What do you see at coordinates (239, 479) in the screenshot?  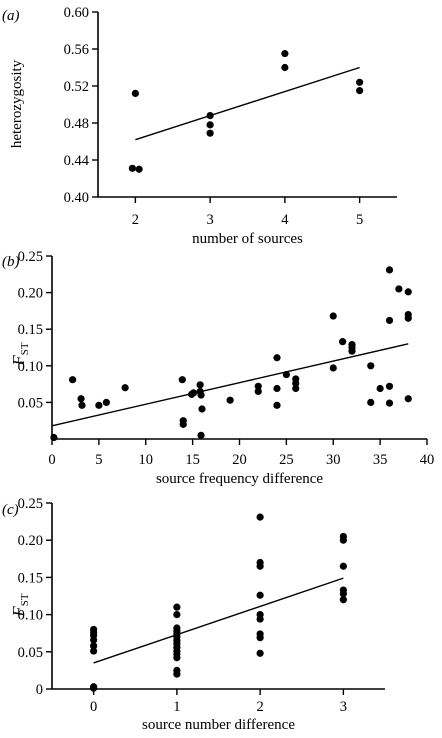 I see `x-axis-label-b: source frequency difference` at bounding box center [239, 479].